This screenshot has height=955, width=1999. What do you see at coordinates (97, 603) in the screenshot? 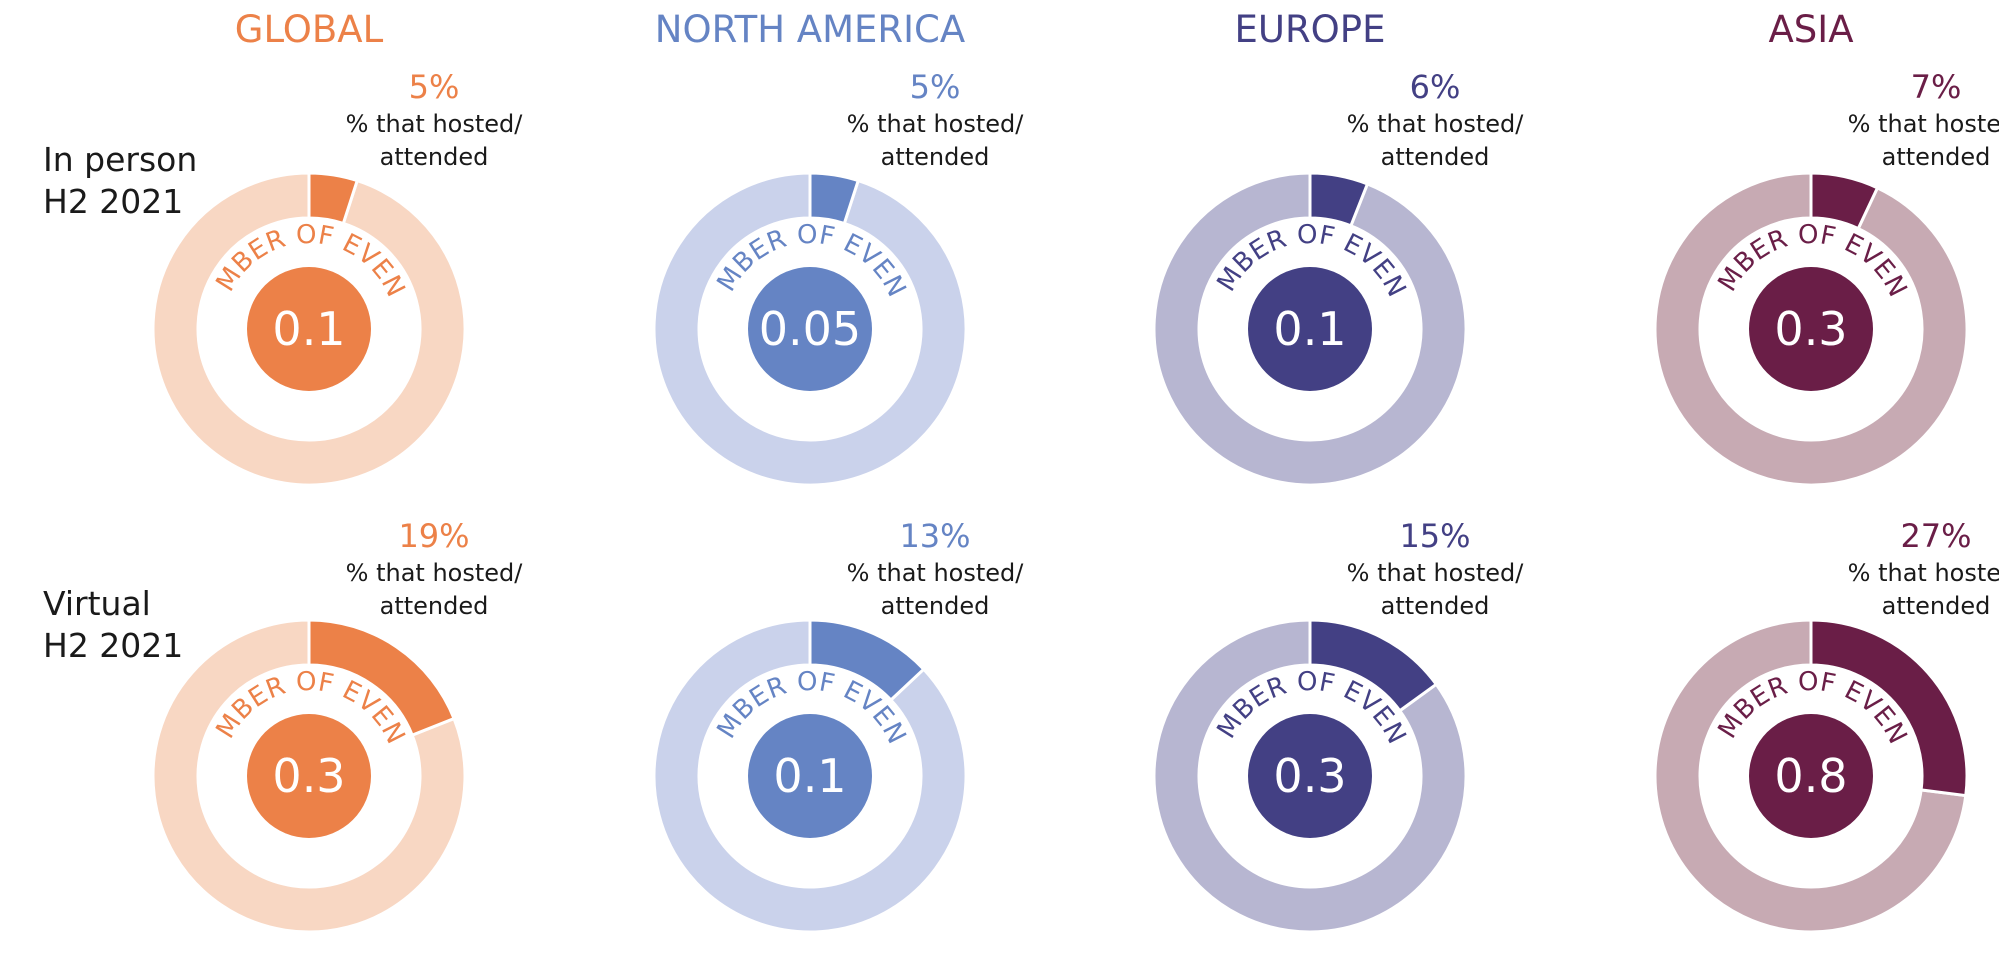
I see `row-label: Virtual` at bounding box center [97, 603].